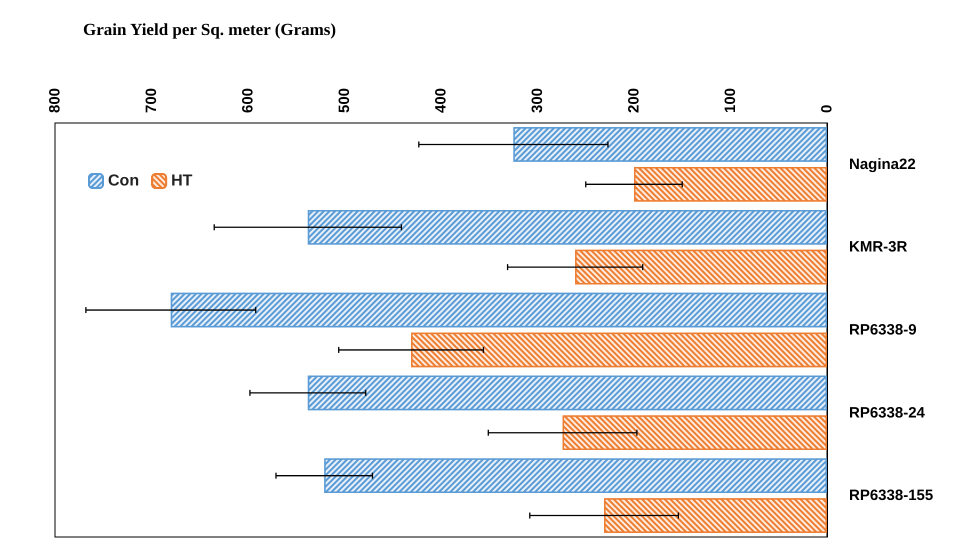 This screenshot has width=968, height=553. Describe the element at coordinates (634, 100) in the screenshot. I see `x-tick-label: 200` at that location.